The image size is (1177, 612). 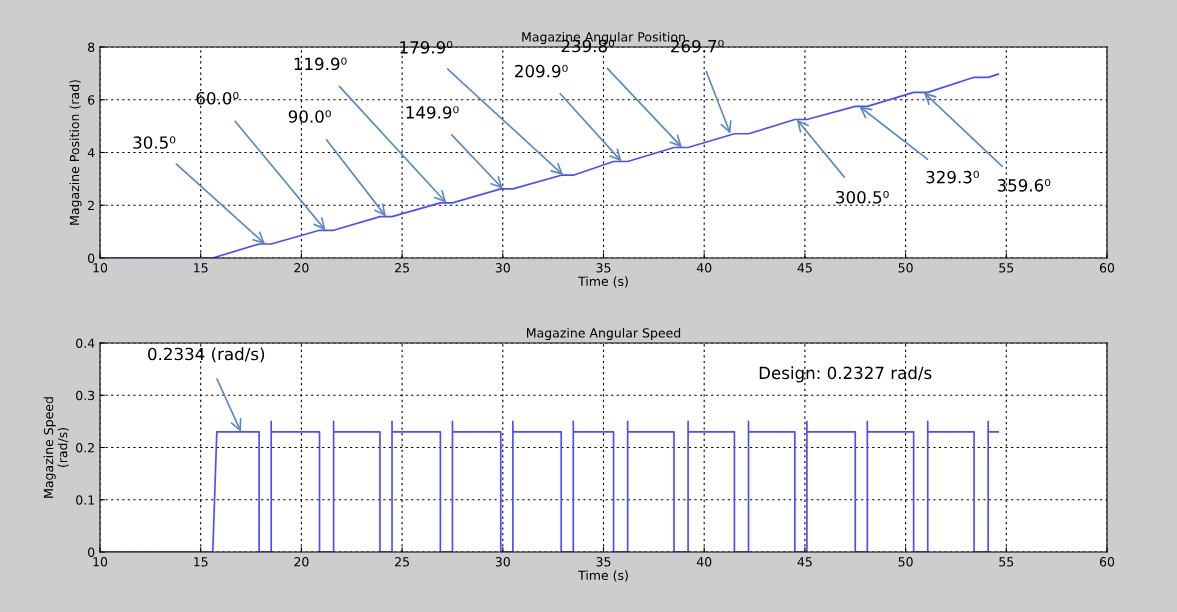 I want to click on chart-title: Magazine Angular Speed, so click(x=604, y=334).